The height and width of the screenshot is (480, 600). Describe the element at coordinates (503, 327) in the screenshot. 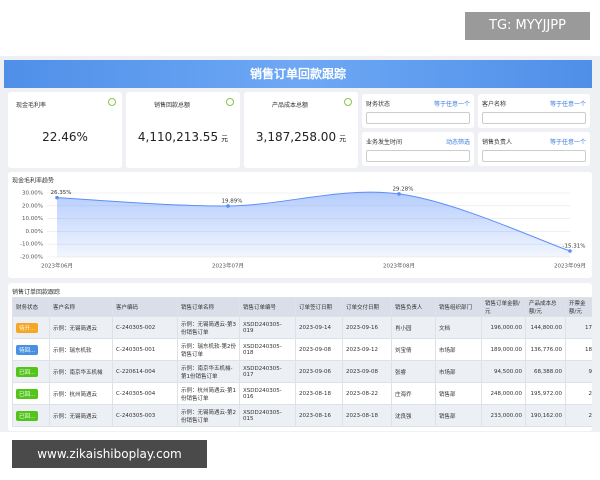

I see `cell: 196,000.00` at that location.